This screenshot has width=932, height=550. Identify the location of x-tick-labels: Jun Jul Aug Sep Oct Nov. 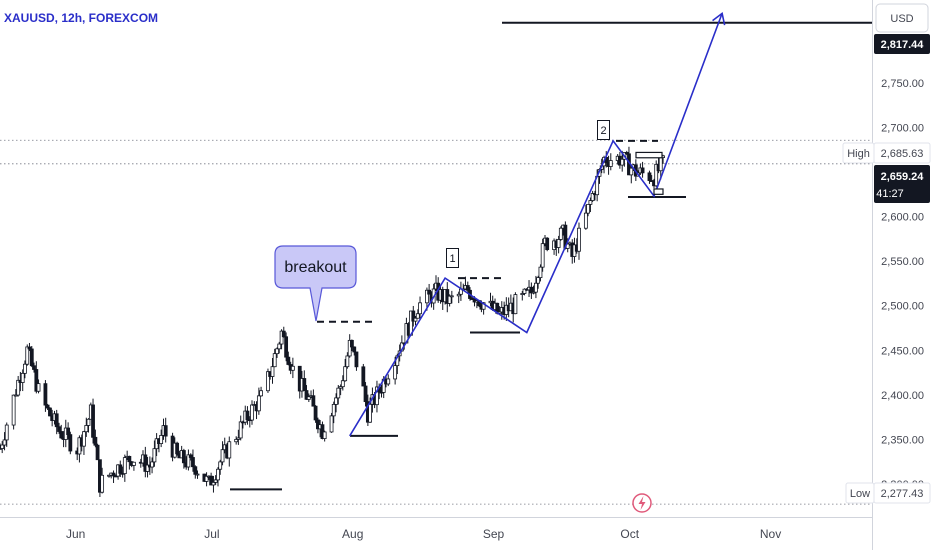
(423, 534).